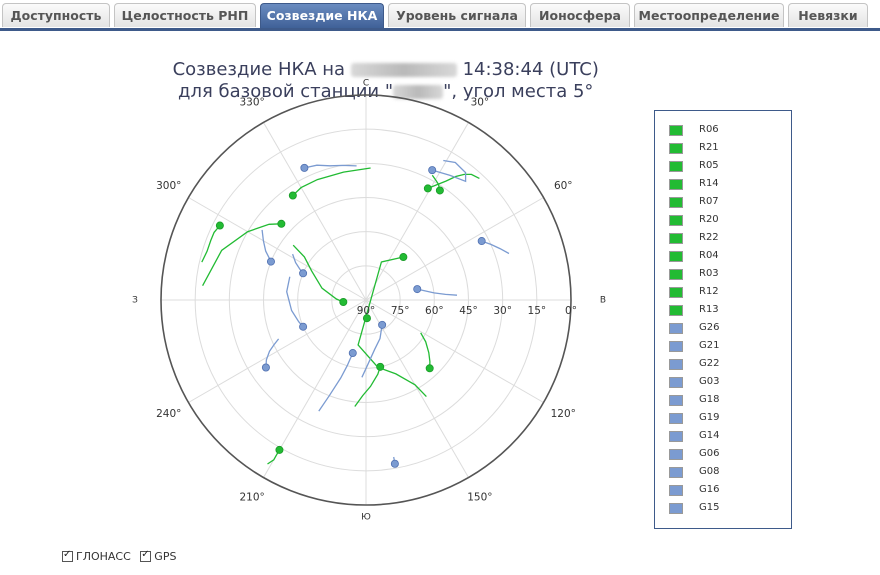 This screenshot has width=880, height=575. Describe the element at coordinates (709, 489) in the screenshot. I see `legend-label: G16` at that location.